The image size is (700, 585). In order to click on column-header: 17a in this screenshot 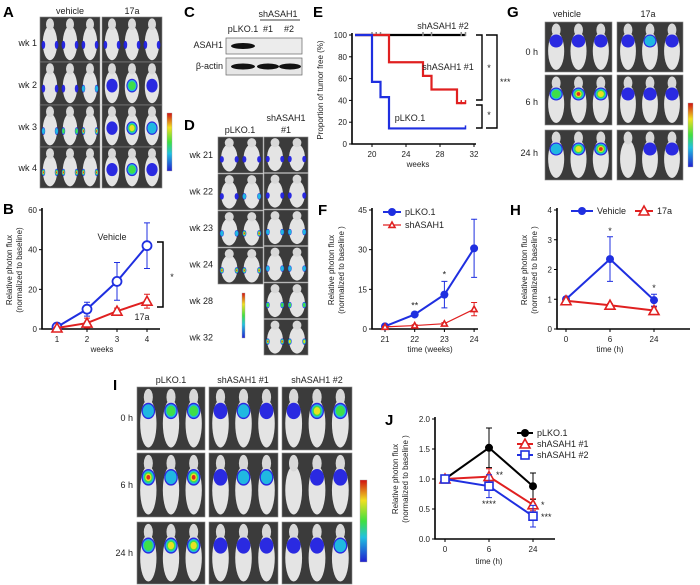, I will do `click(647, 14)`.